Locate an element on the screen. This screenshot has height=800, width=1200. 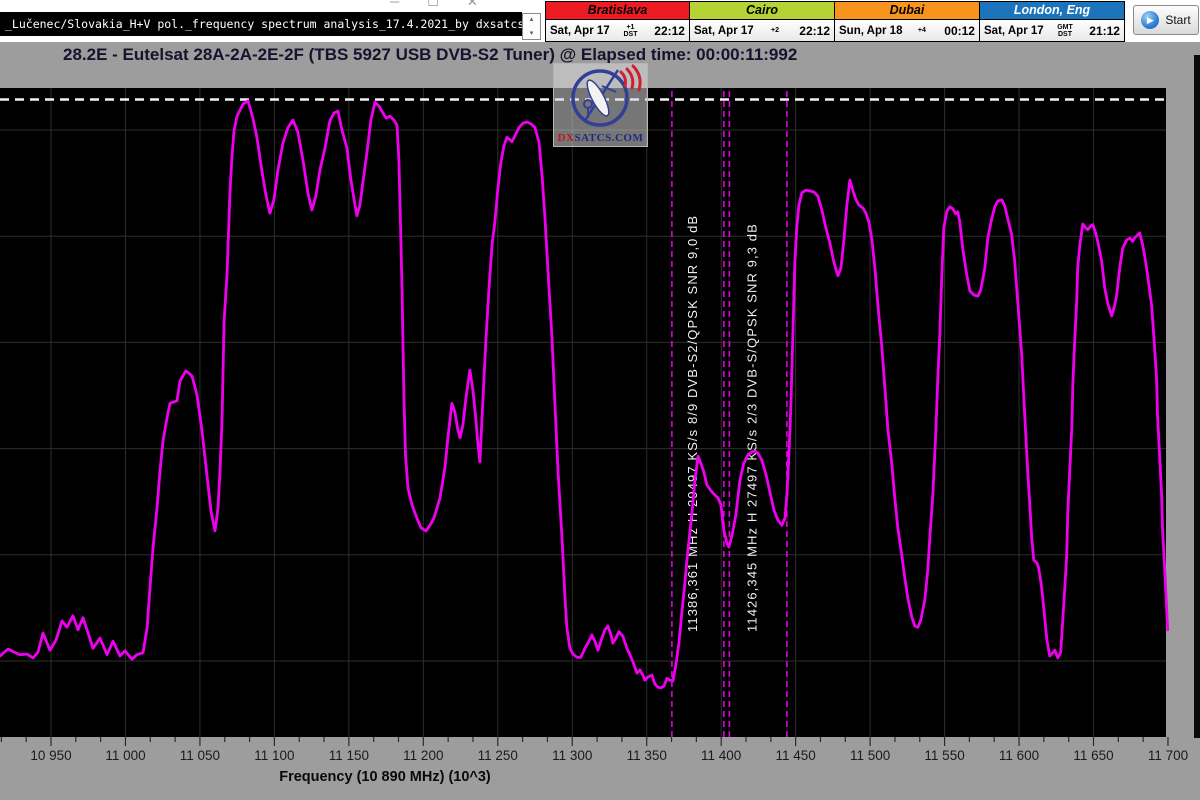
minimize-icon: ─ is located at coordinates (395, 4).